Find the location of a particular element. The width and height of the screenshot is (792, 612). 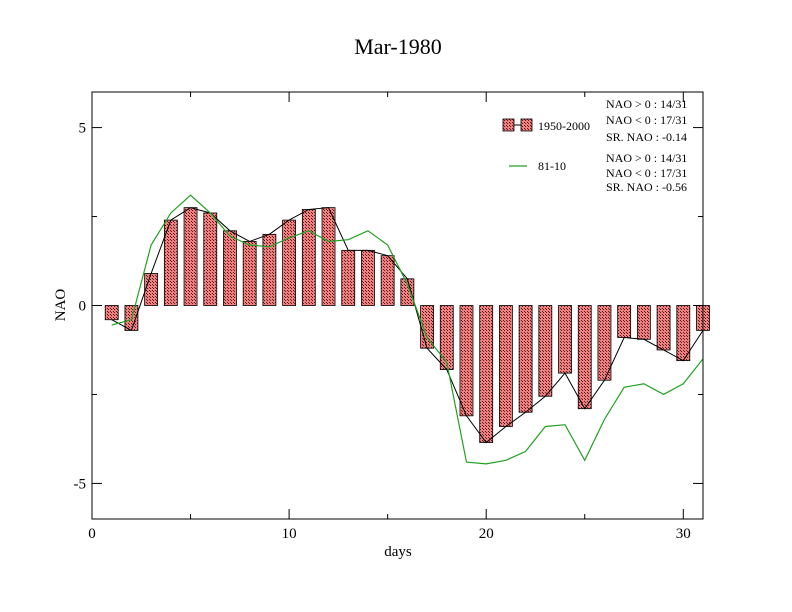

x-tick-label: 20 is located at coordinates (486, 534).